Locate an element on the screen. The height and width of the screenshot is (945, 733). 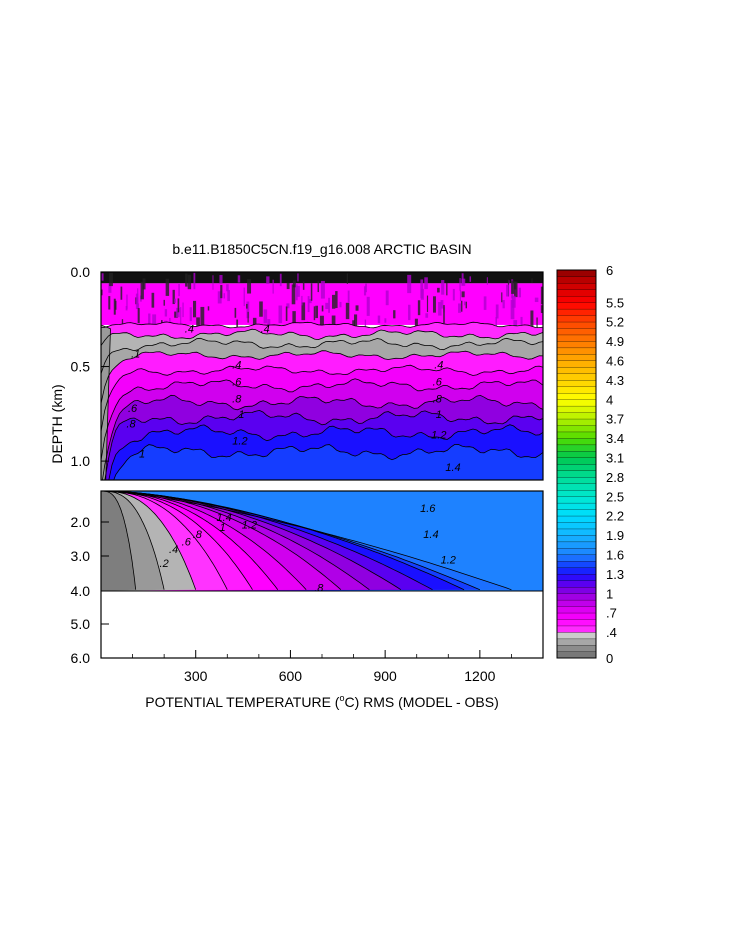
contour-label: 1 is located at coordinates (142, 455).